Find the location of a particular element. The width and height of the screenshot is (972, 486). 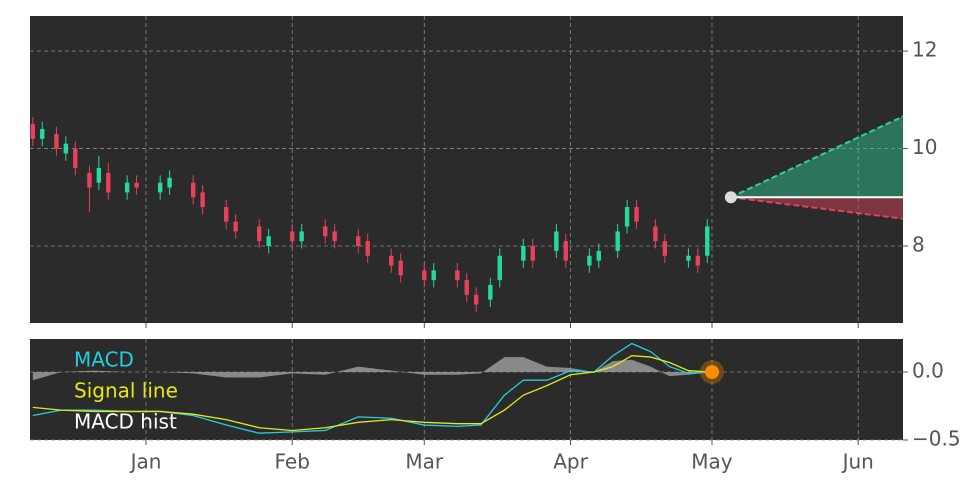

x-tick-label: Jun is located at coordinates (857, 462).